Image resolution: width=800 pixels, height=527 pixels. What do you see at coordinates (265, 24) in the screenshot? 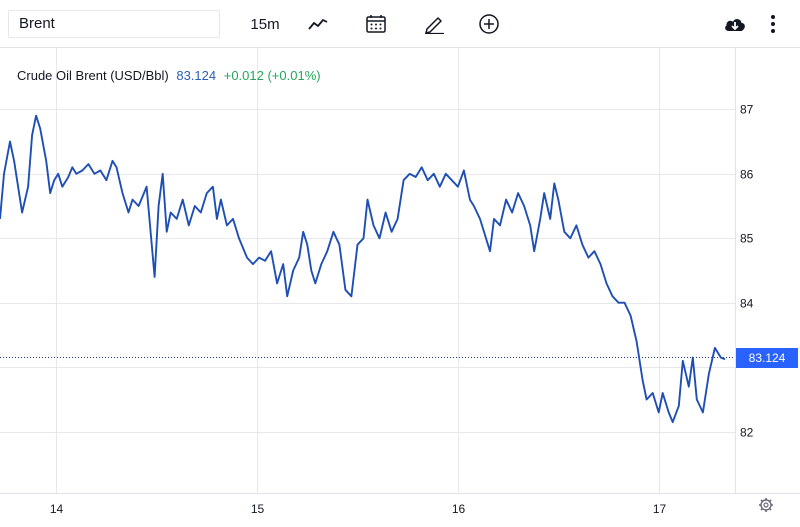
I see `interval-selector: 15m` at bounding box center [265, 24].